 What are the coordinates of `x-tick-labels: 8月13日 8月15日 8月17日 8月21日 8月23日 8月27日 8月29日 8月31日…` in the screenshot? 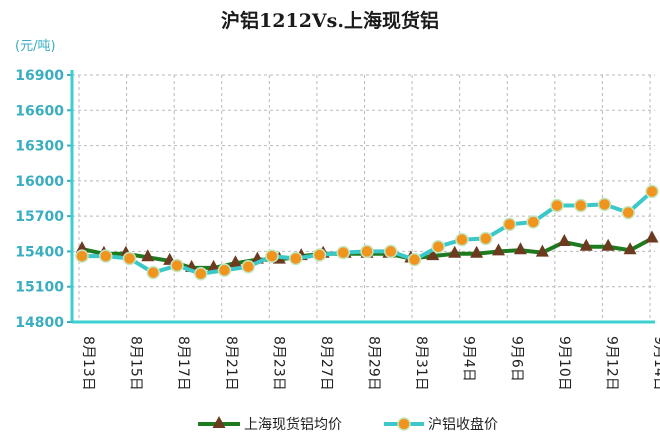 It's located at (370, 363).